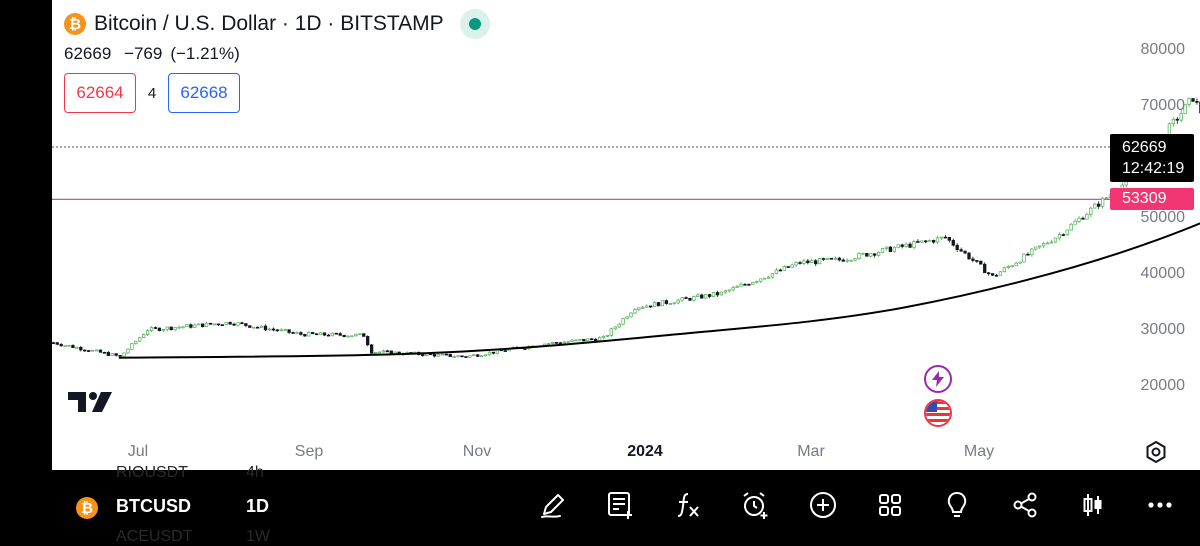 The image size is (1200, 546). I want to click on idea-bulb-icon, so click(957, 505).